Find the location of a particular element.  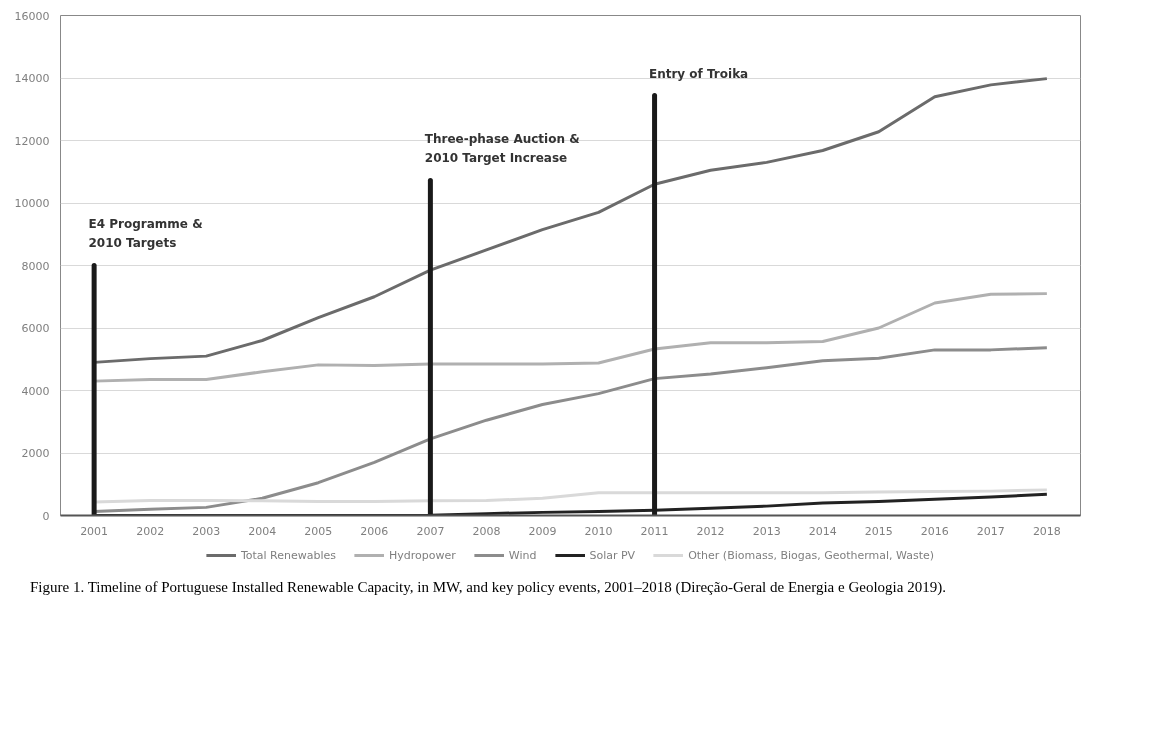

x-tick-label: 2016 is located at coordinates (934, 531).